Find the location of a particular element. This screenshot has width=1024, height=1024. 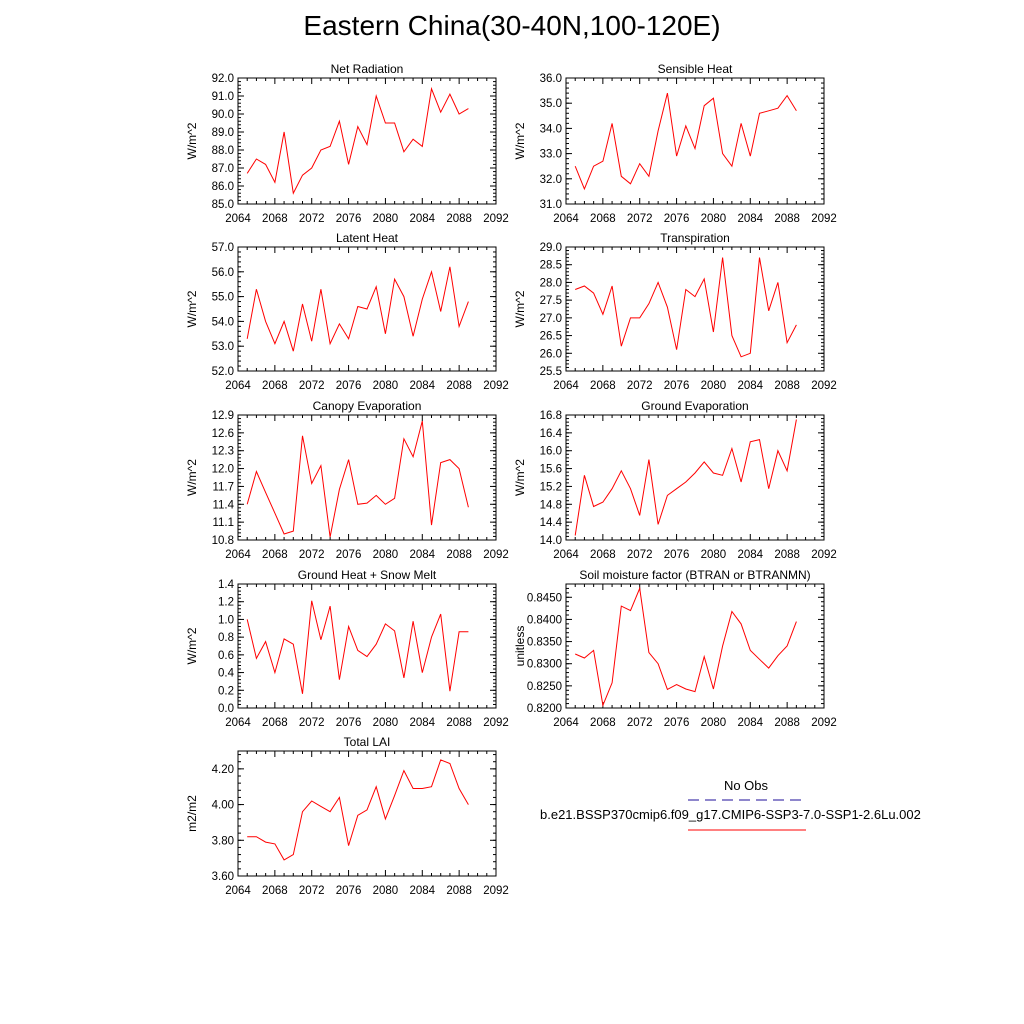

y-tick-label: 53.0 is located at coordinates (223, 347).